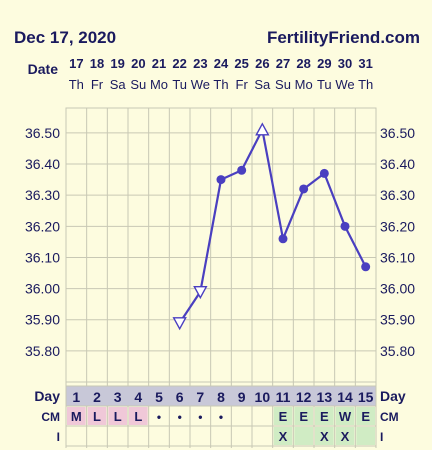  I want to click on y-tick-label-left: 36.30, so click(42, 195).